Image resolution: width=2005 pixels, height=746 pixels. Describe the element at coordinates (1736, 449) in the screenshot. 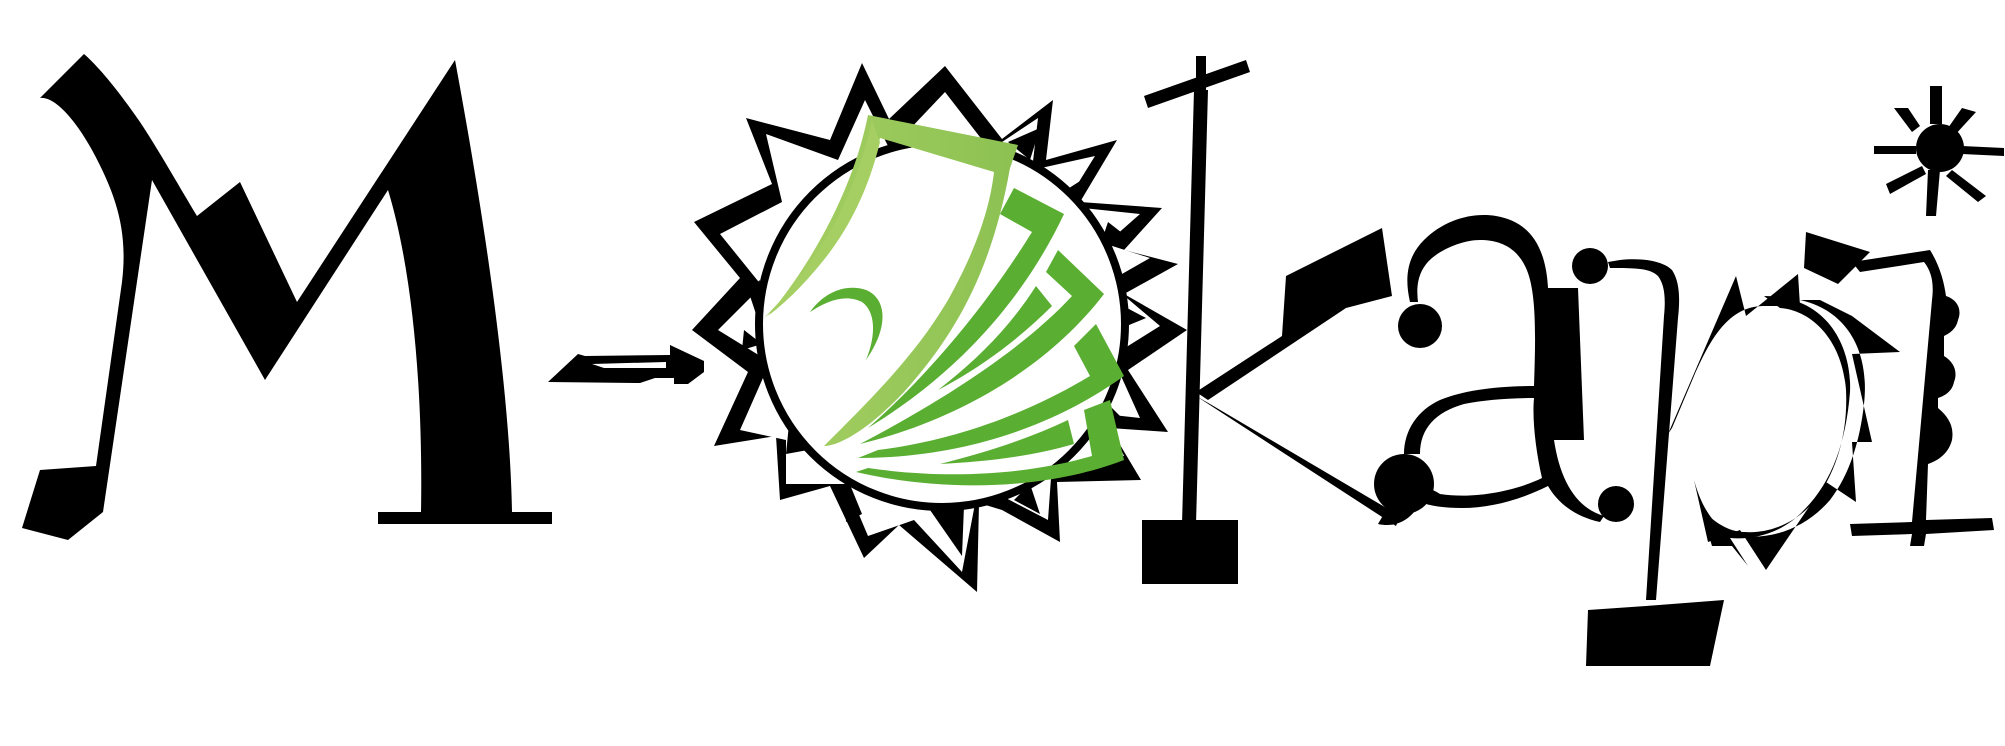

I see `letter-p` at that location.